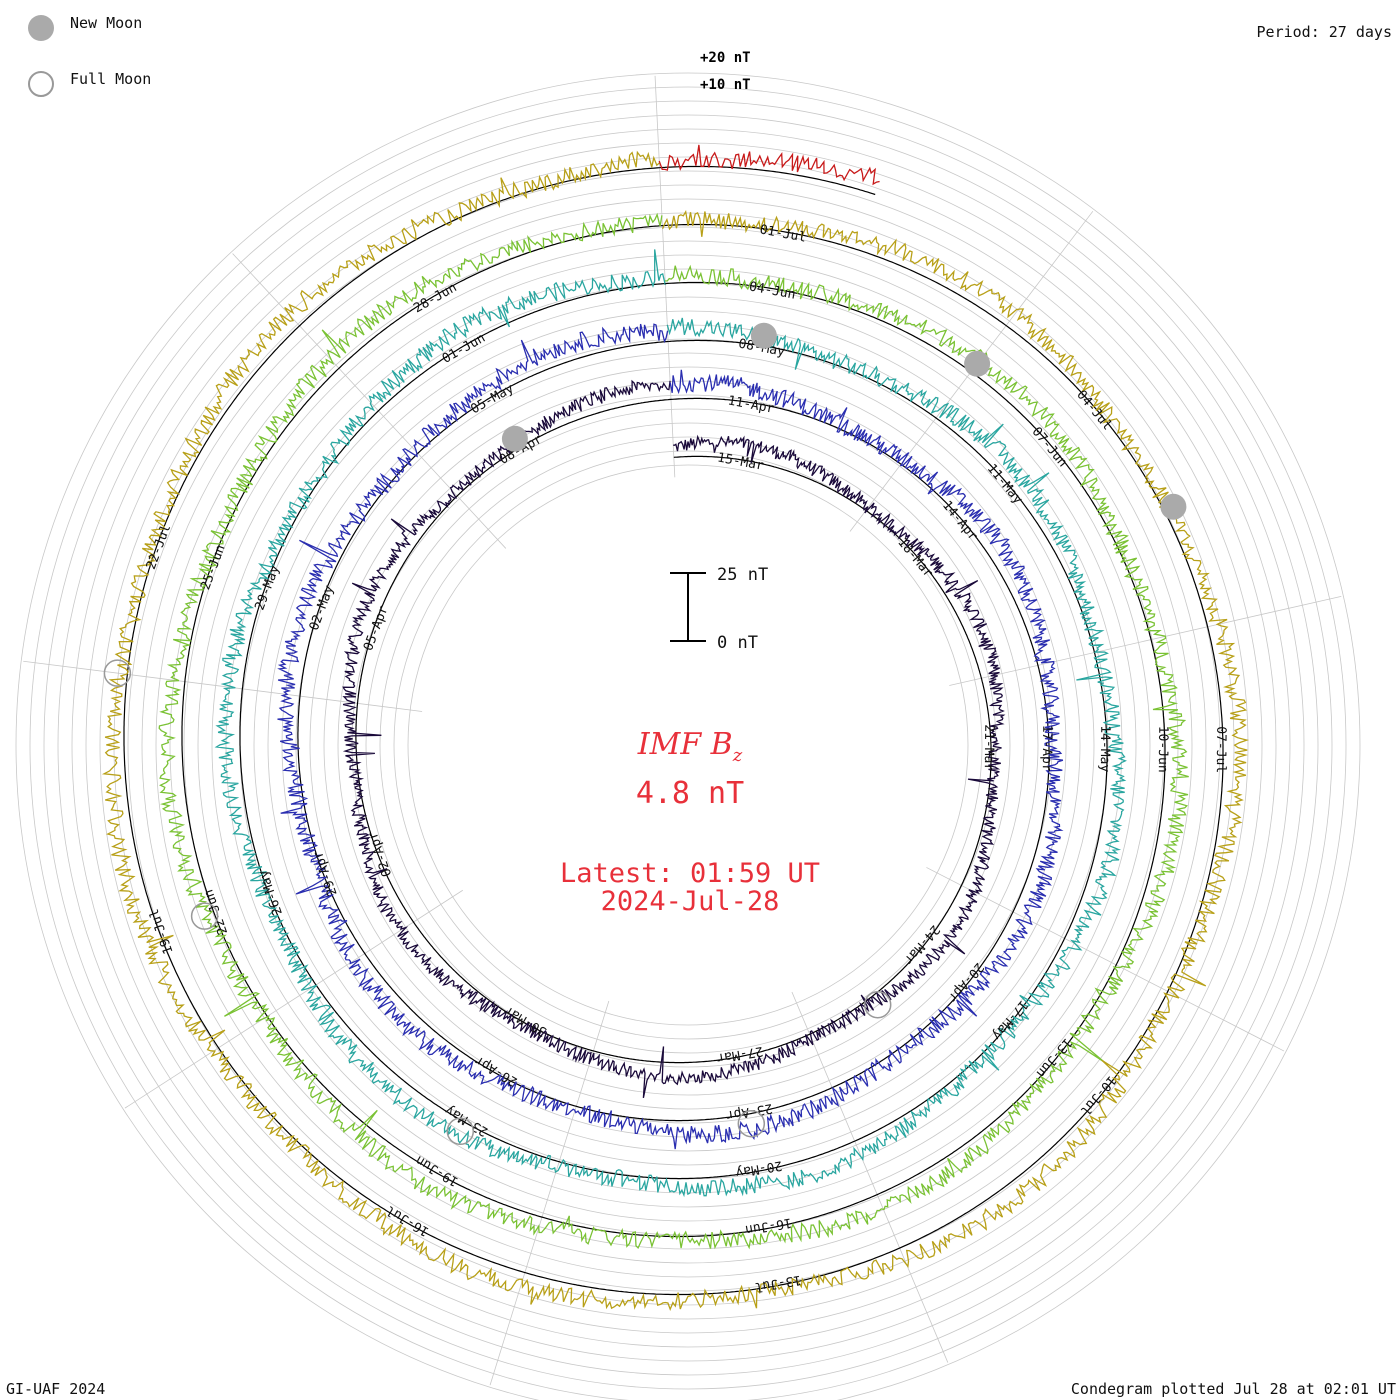 The height and width of the screenshot is (1400, 1400). What do you see at coordinates (56, 1389) in the screenshot?
I see `credit-label: GI-UAF 2024` at bounding box center [56, 1389].